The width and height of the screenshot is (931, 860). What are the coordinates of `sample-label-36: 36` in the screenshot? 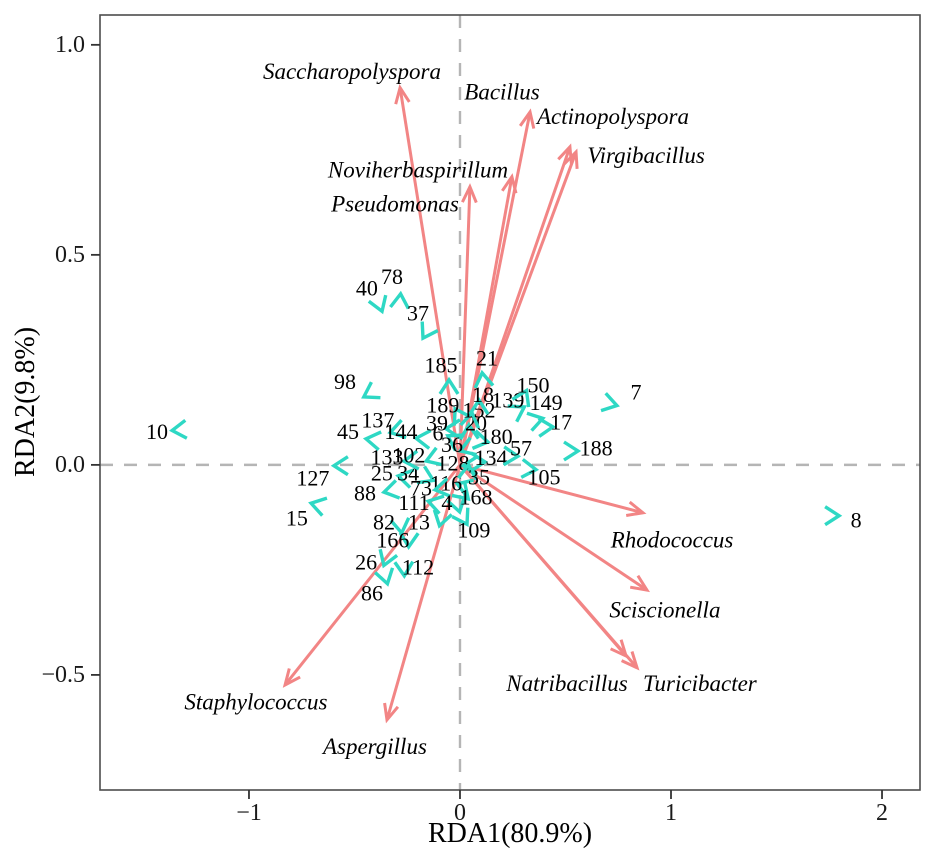 It's located at (452, 444).